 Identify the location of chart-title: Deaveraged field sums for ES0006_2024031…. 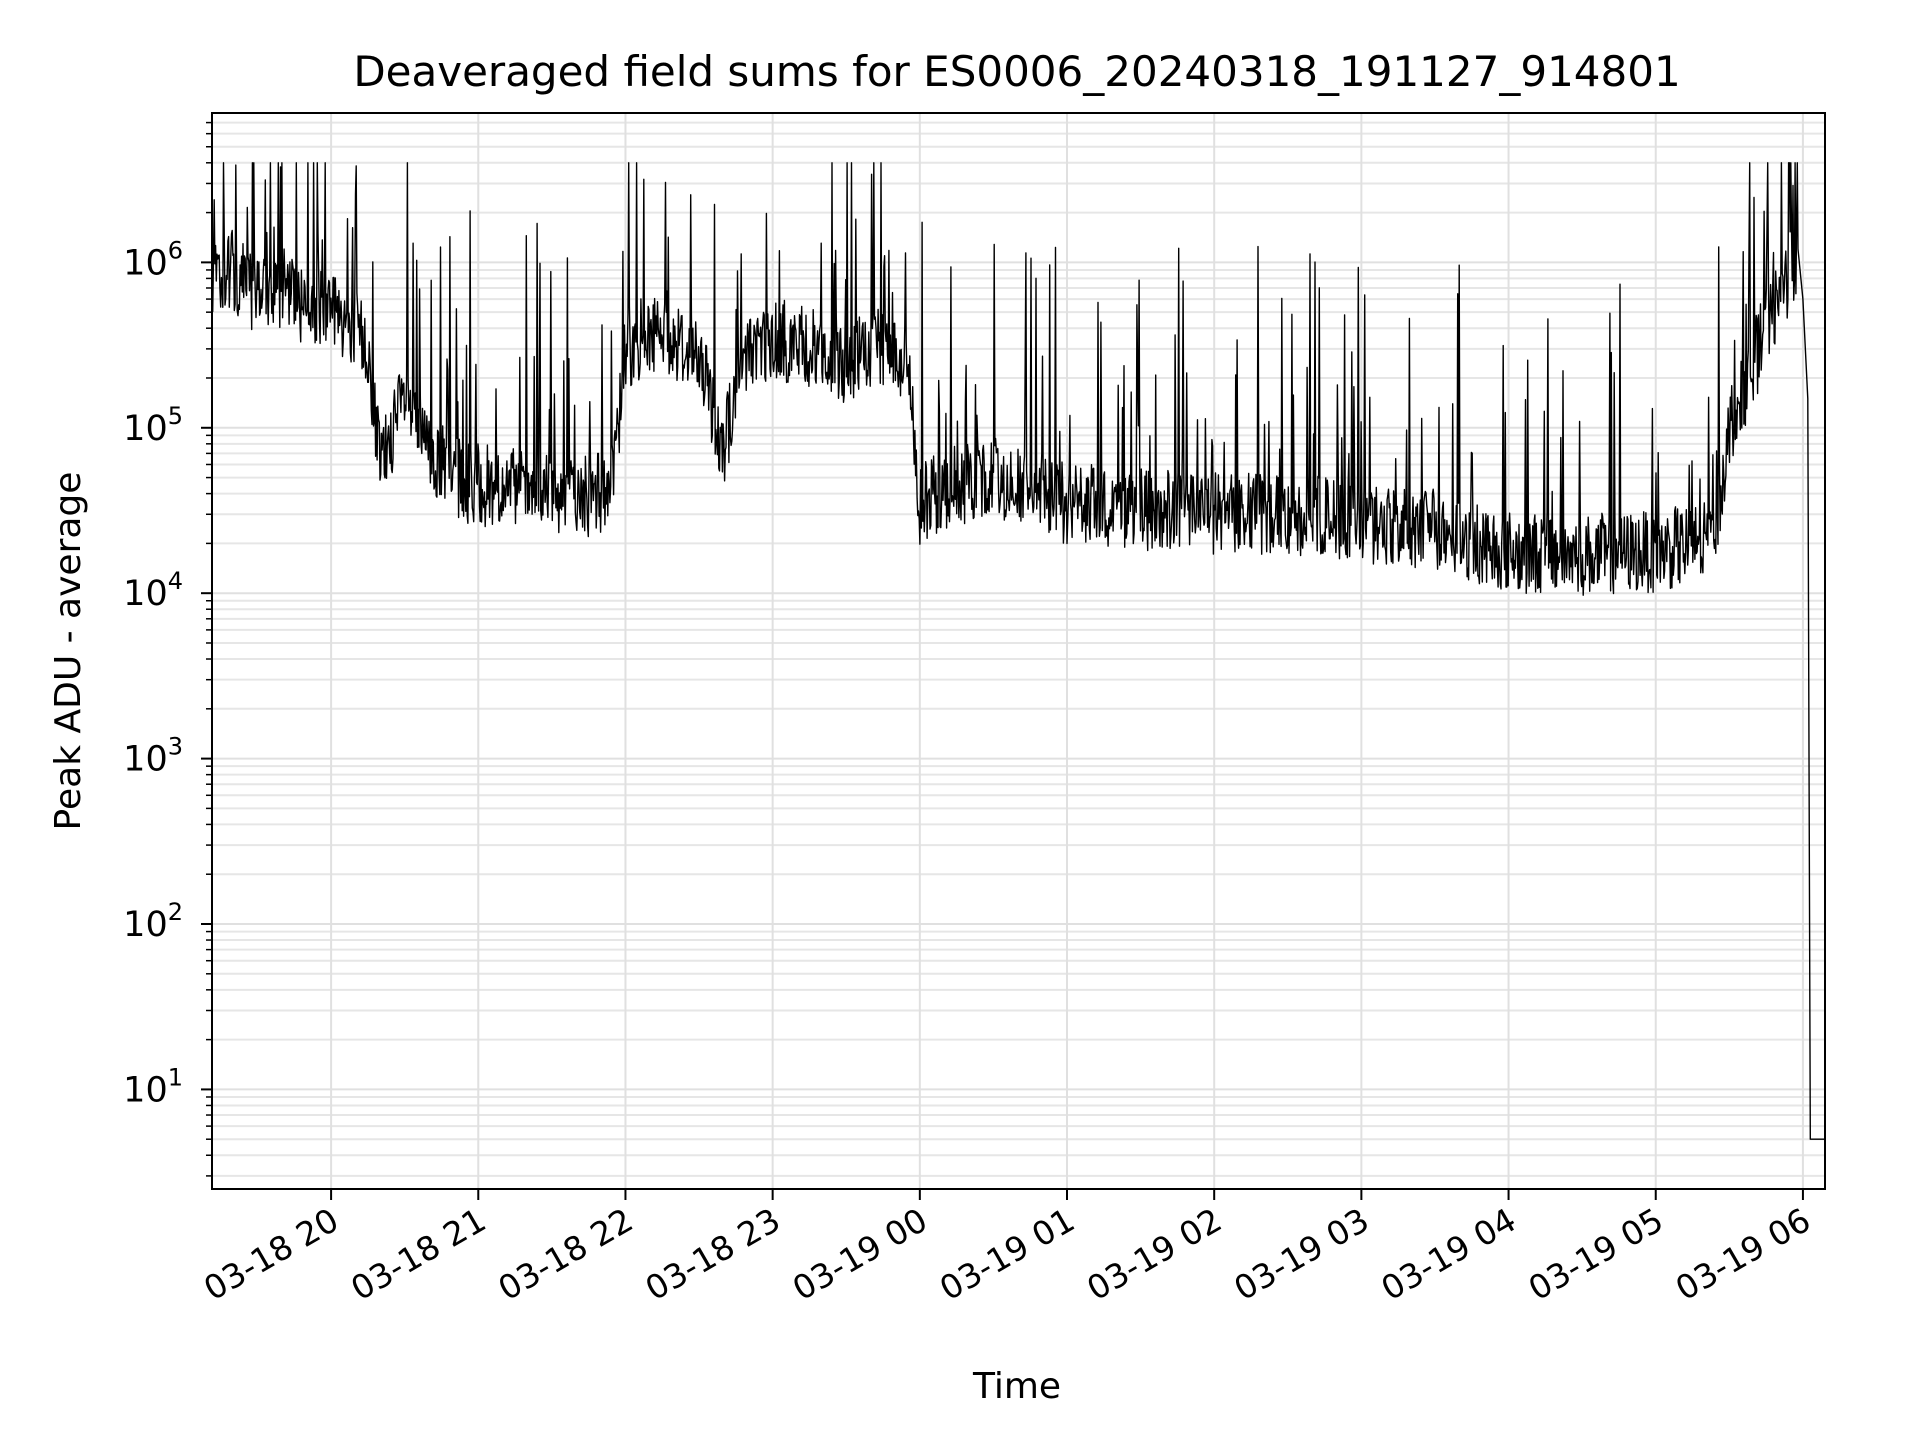
(1016, 71).